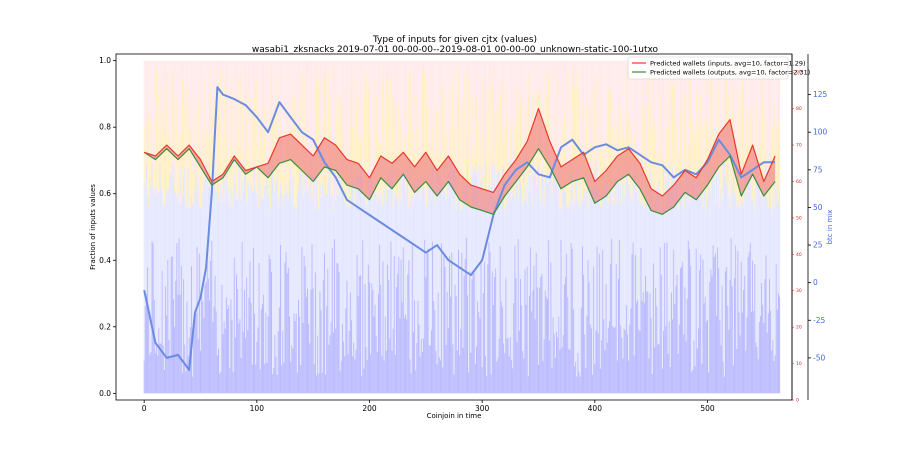 Image resolution: width=900 pixels, height=450 pixels. Describe the element at coordinates (799, 218) in the screenshot. I see `red-tick-label: 50` at that location.